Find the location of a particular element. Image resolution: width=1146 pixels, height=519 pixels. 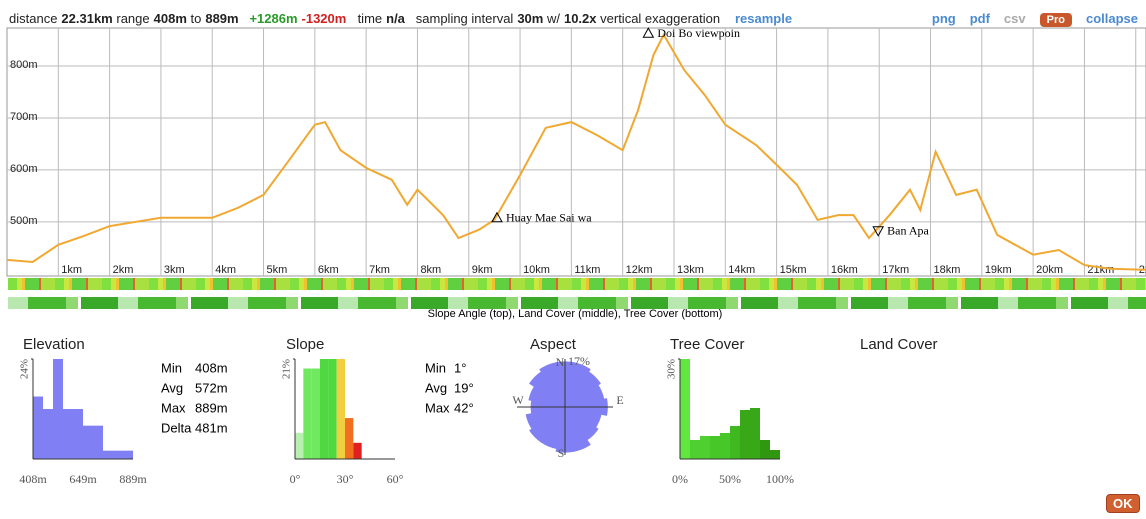

value: 889m is located at coordinates (222, 18).